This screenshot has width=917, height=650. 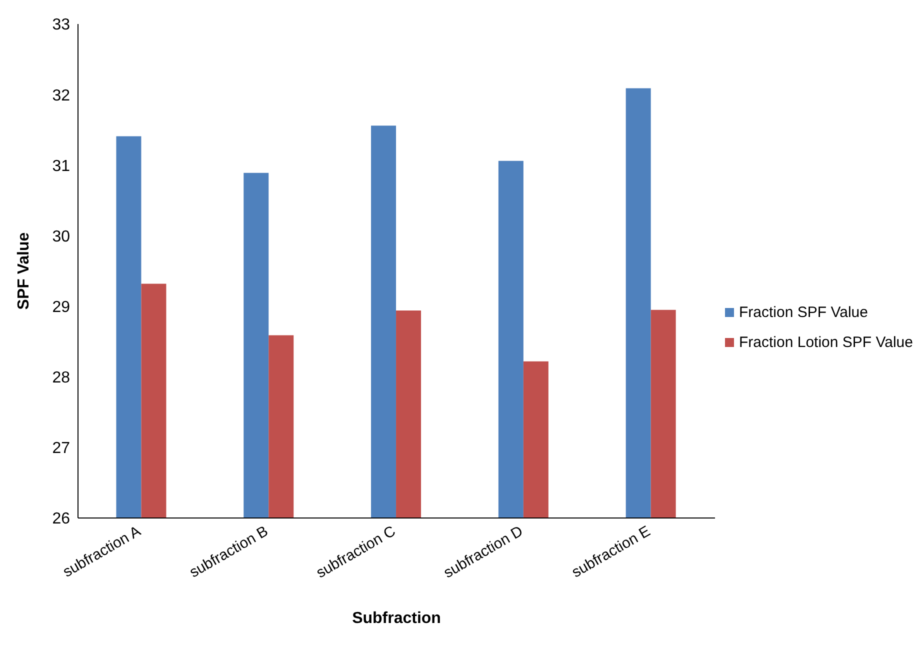 I want to click on y-tick-label: 32, so click(x=61, y=95).